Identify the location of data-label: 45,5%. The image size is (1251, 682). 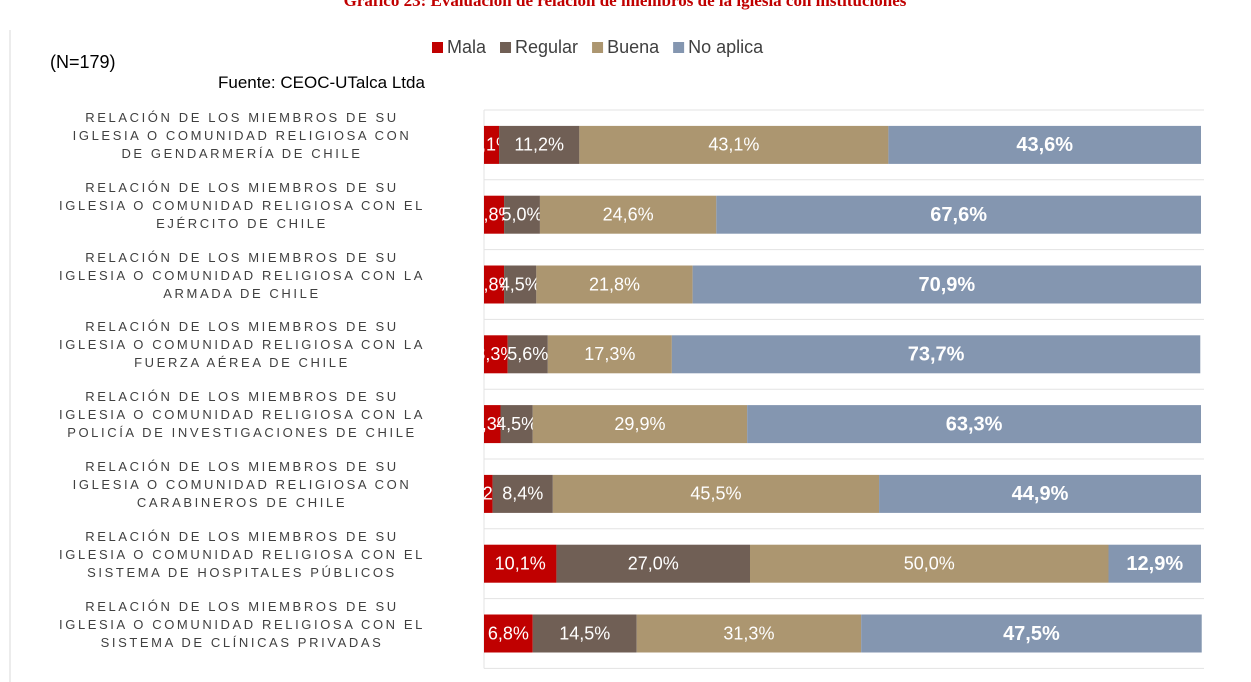
(715, 494).